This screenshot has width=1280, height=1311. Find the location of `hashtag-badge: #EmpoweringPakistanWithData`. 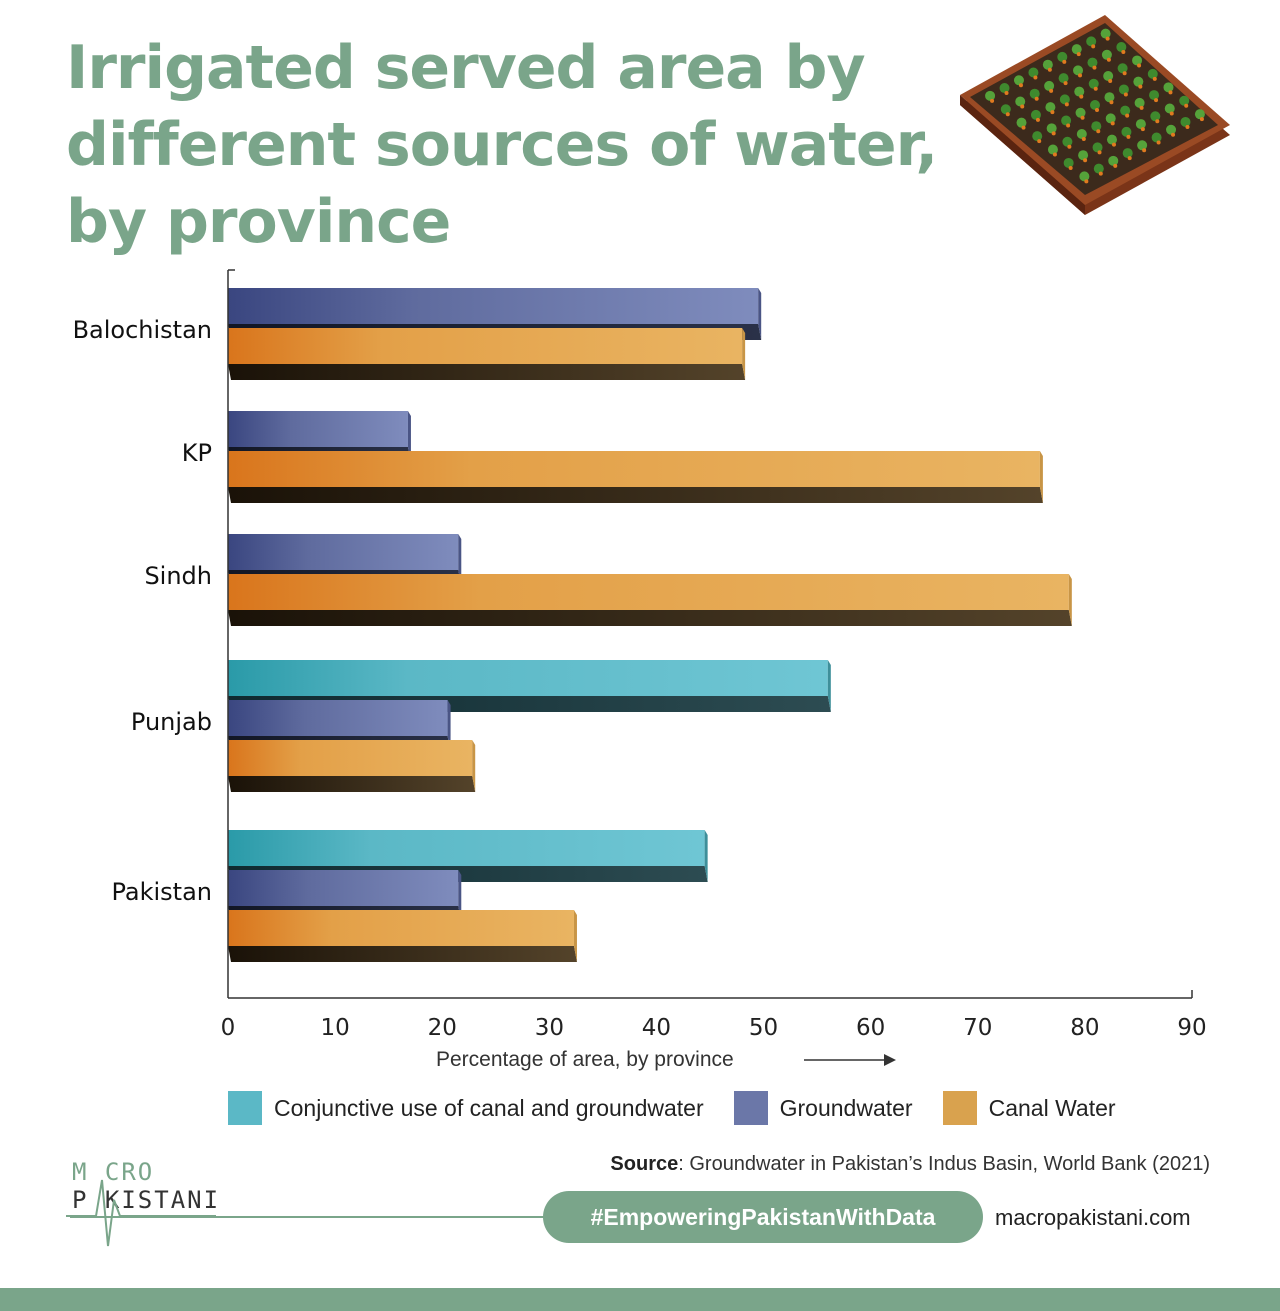

hashtag-badge: #EmpoweringPakistanWithData is located at coordinates (763, 1217).